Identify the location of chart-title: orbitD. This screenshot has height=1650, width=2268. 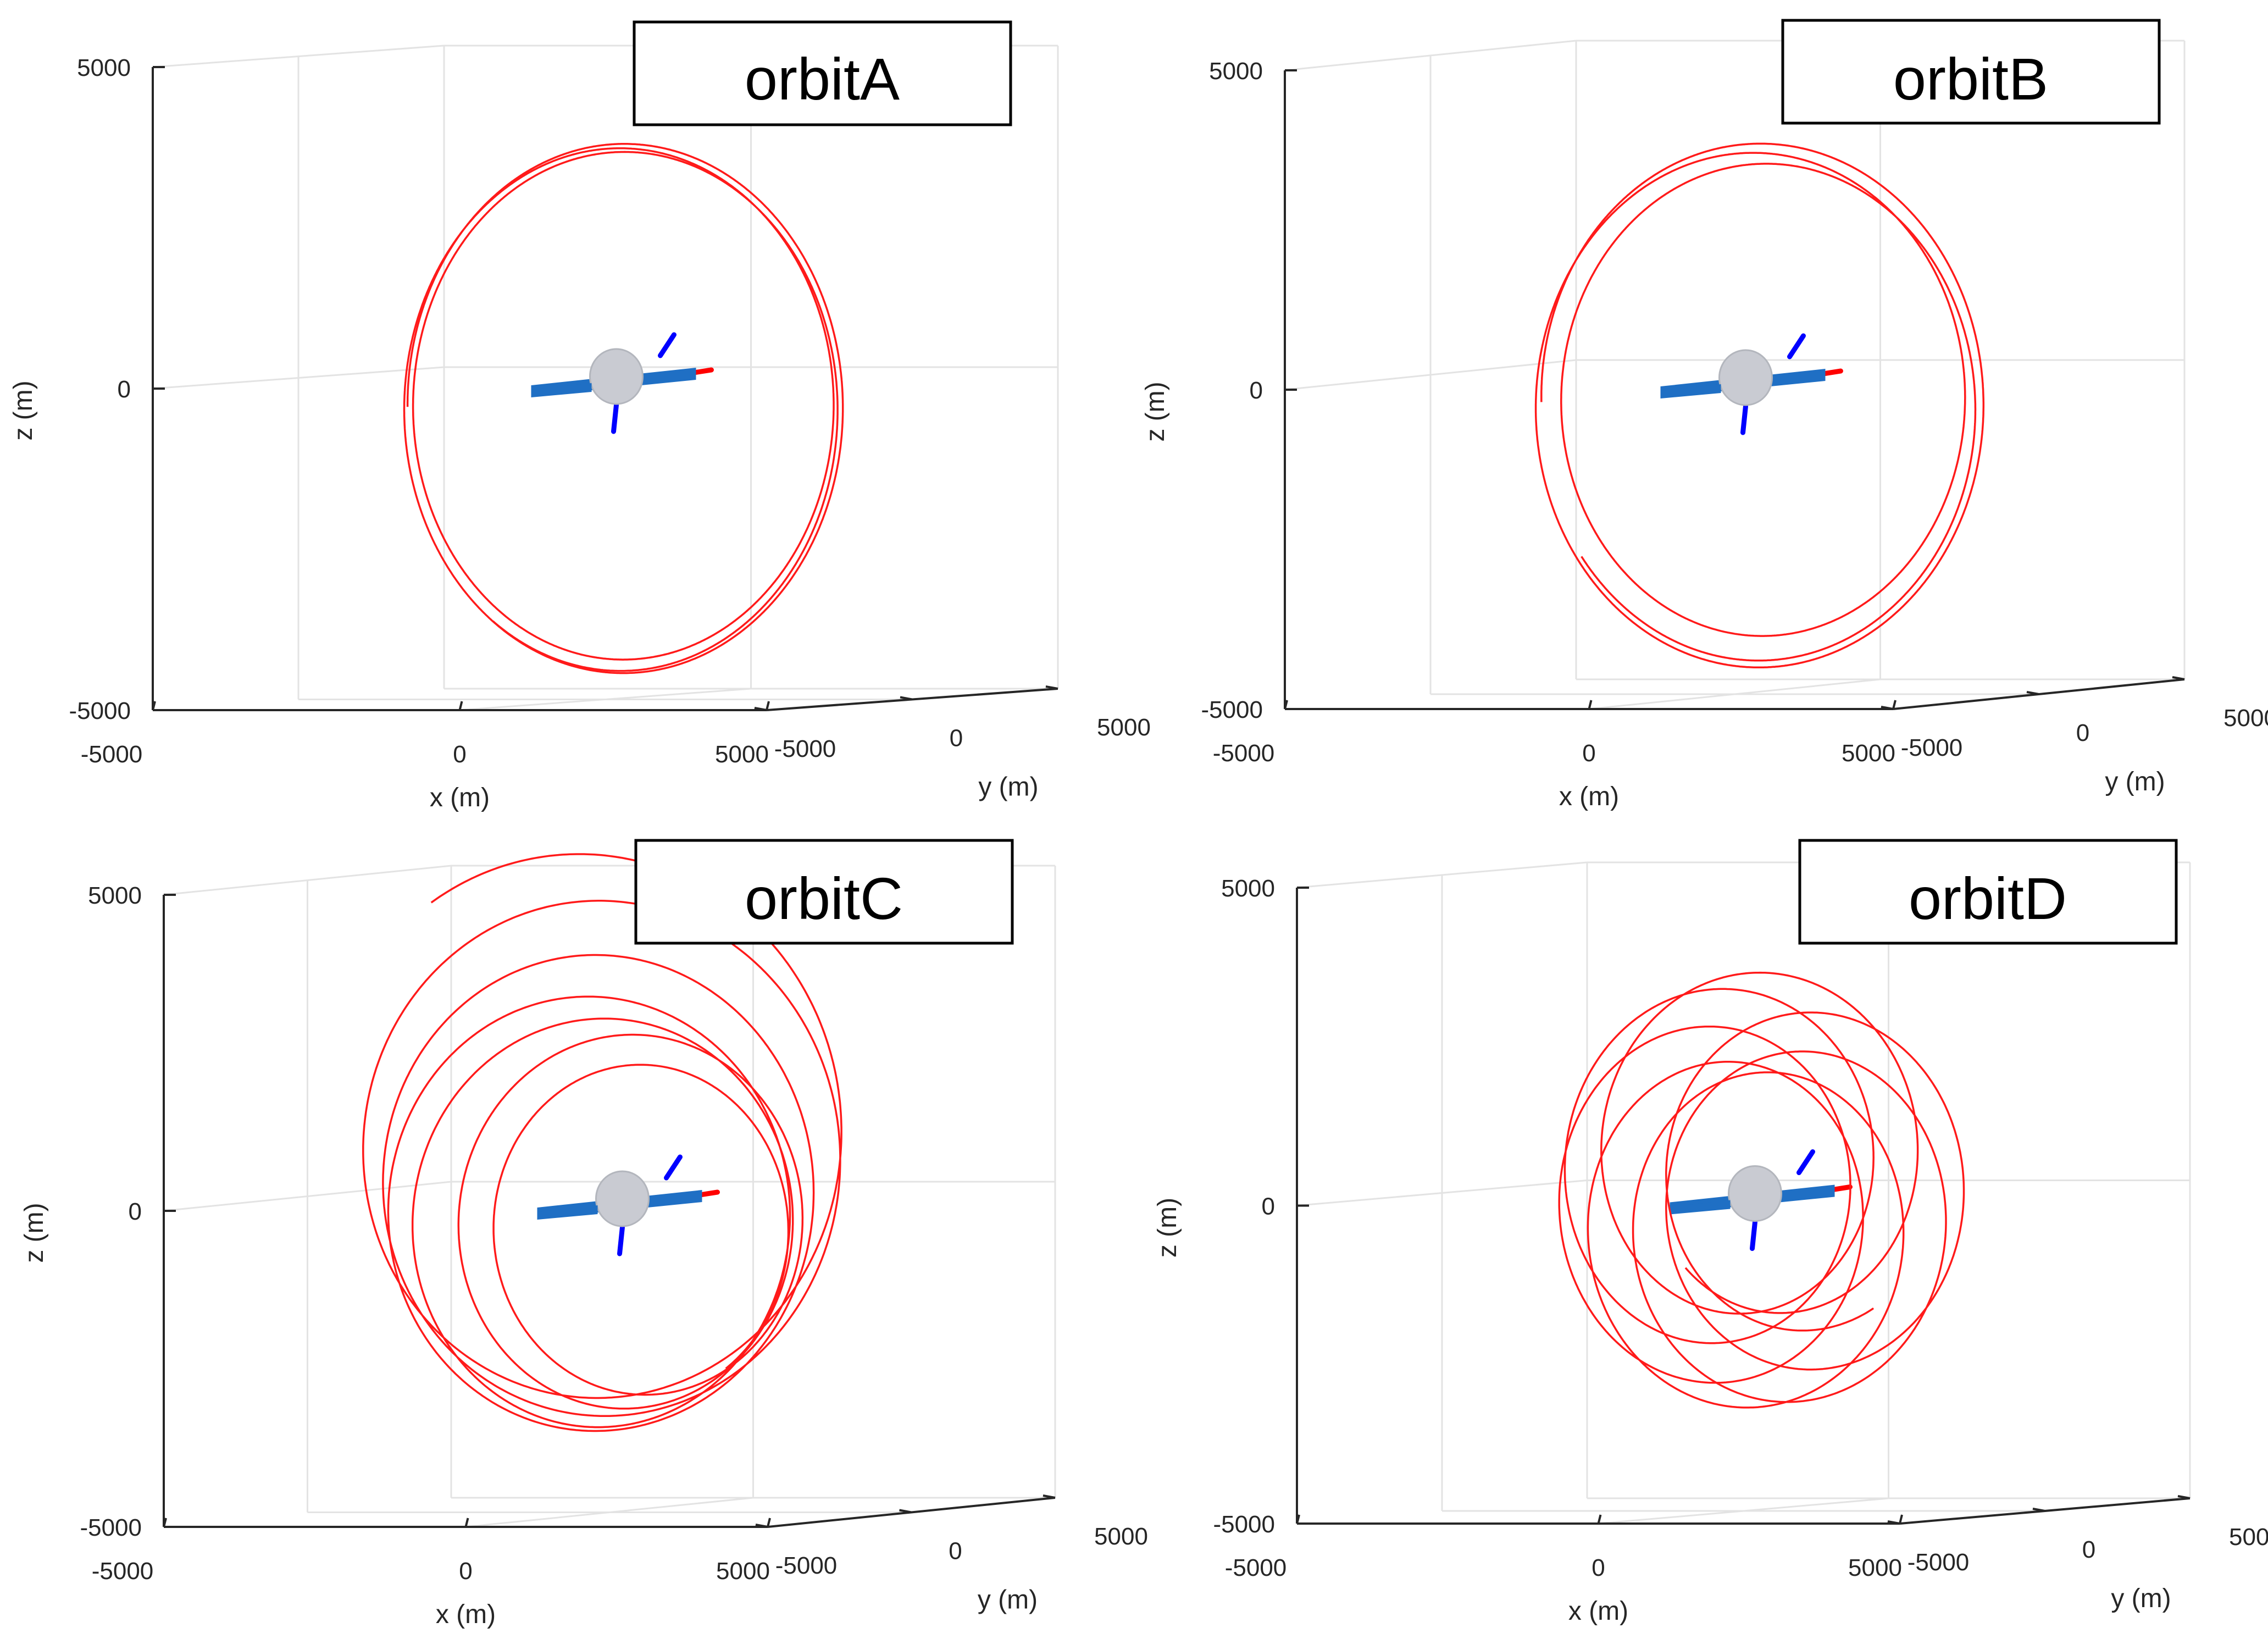
(1988, 898).